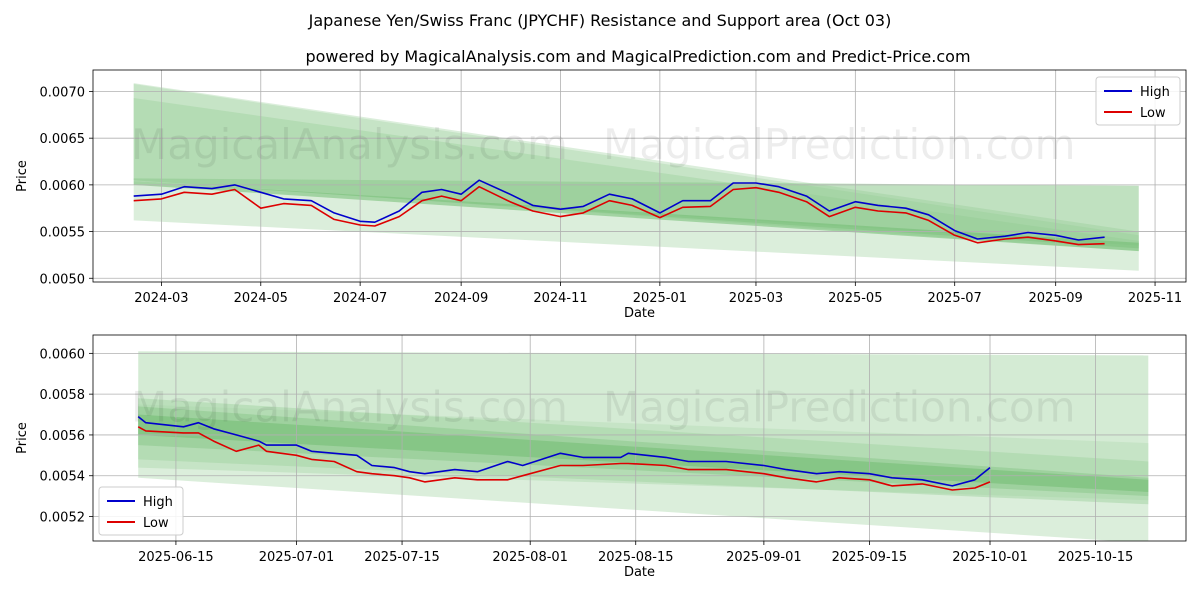 Image resolution: width=1200 pixels, height=600 pixels. What do you see at coordinates (1155, 298) in the screenshot?
I see `x-tick-label: 2025-11` at bounding box center [1155, 298].